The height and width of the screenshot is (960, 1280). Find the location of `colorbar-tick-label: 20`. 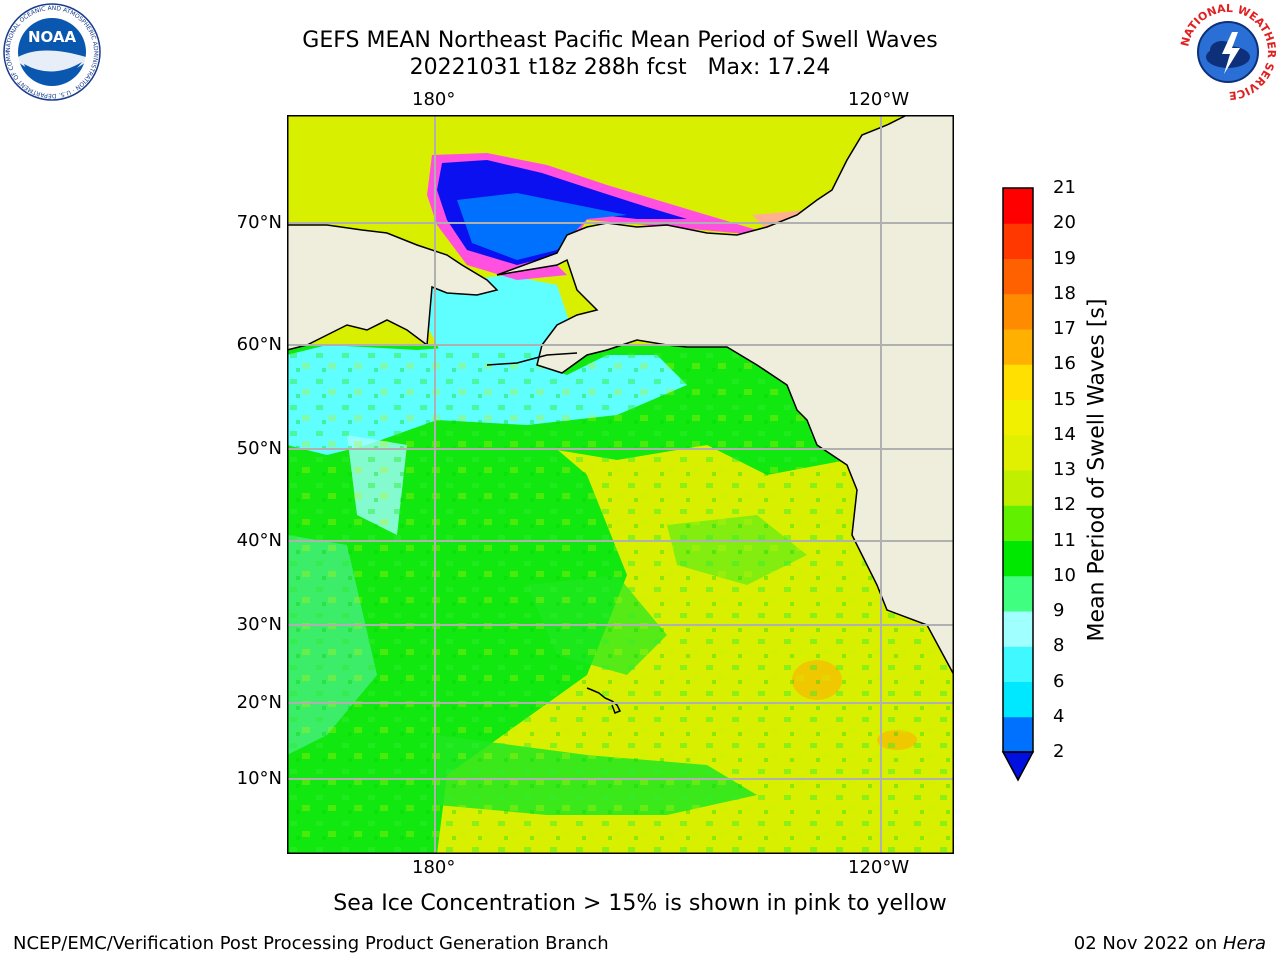

colorbar-tick-label: 20 is located at coordinates (1064, 223).